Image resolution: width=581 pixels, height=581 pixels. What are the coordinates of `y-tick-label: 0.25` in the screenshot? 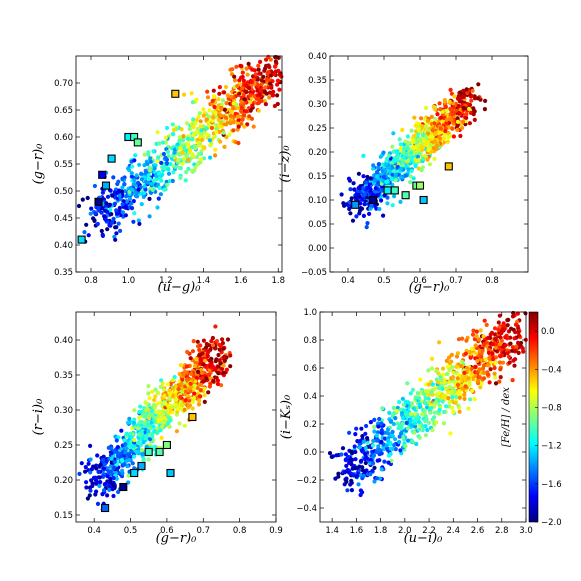 It's located at (63, 446).